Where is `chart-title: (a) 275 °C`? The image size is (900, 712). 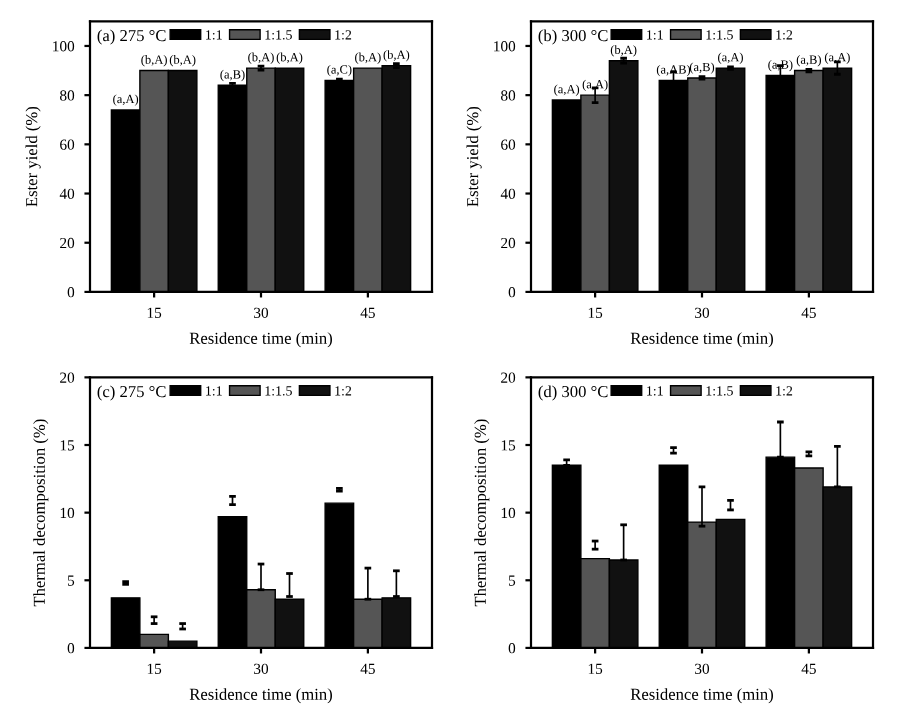
chart-title: (a) 275 °C is located at coordinates (131, 37).